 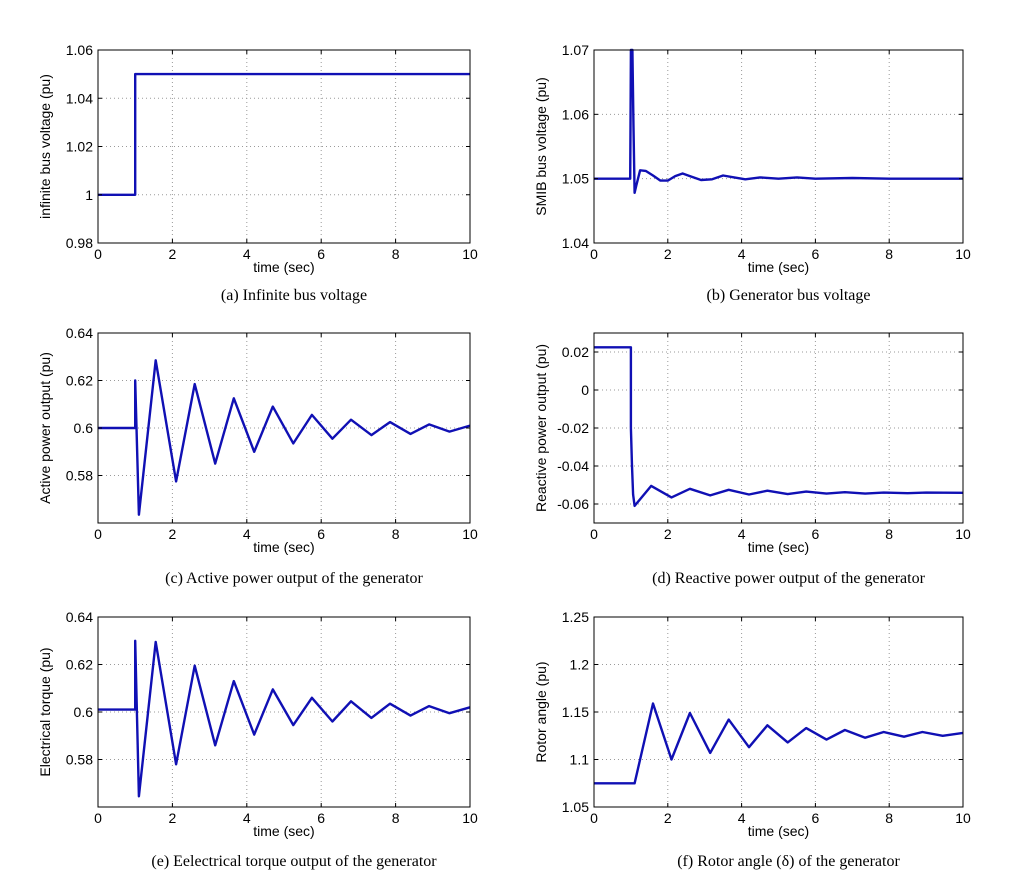 I want to click on y-tick-label: 1.2, so click(x=580, y=665).